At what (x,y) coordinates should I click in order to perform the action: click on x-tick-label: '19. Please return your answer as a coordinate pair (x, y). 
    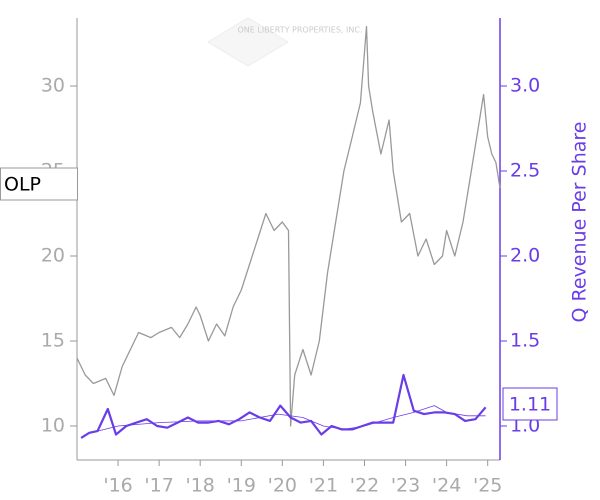
    Looking at the image, I should click on (241, 486).